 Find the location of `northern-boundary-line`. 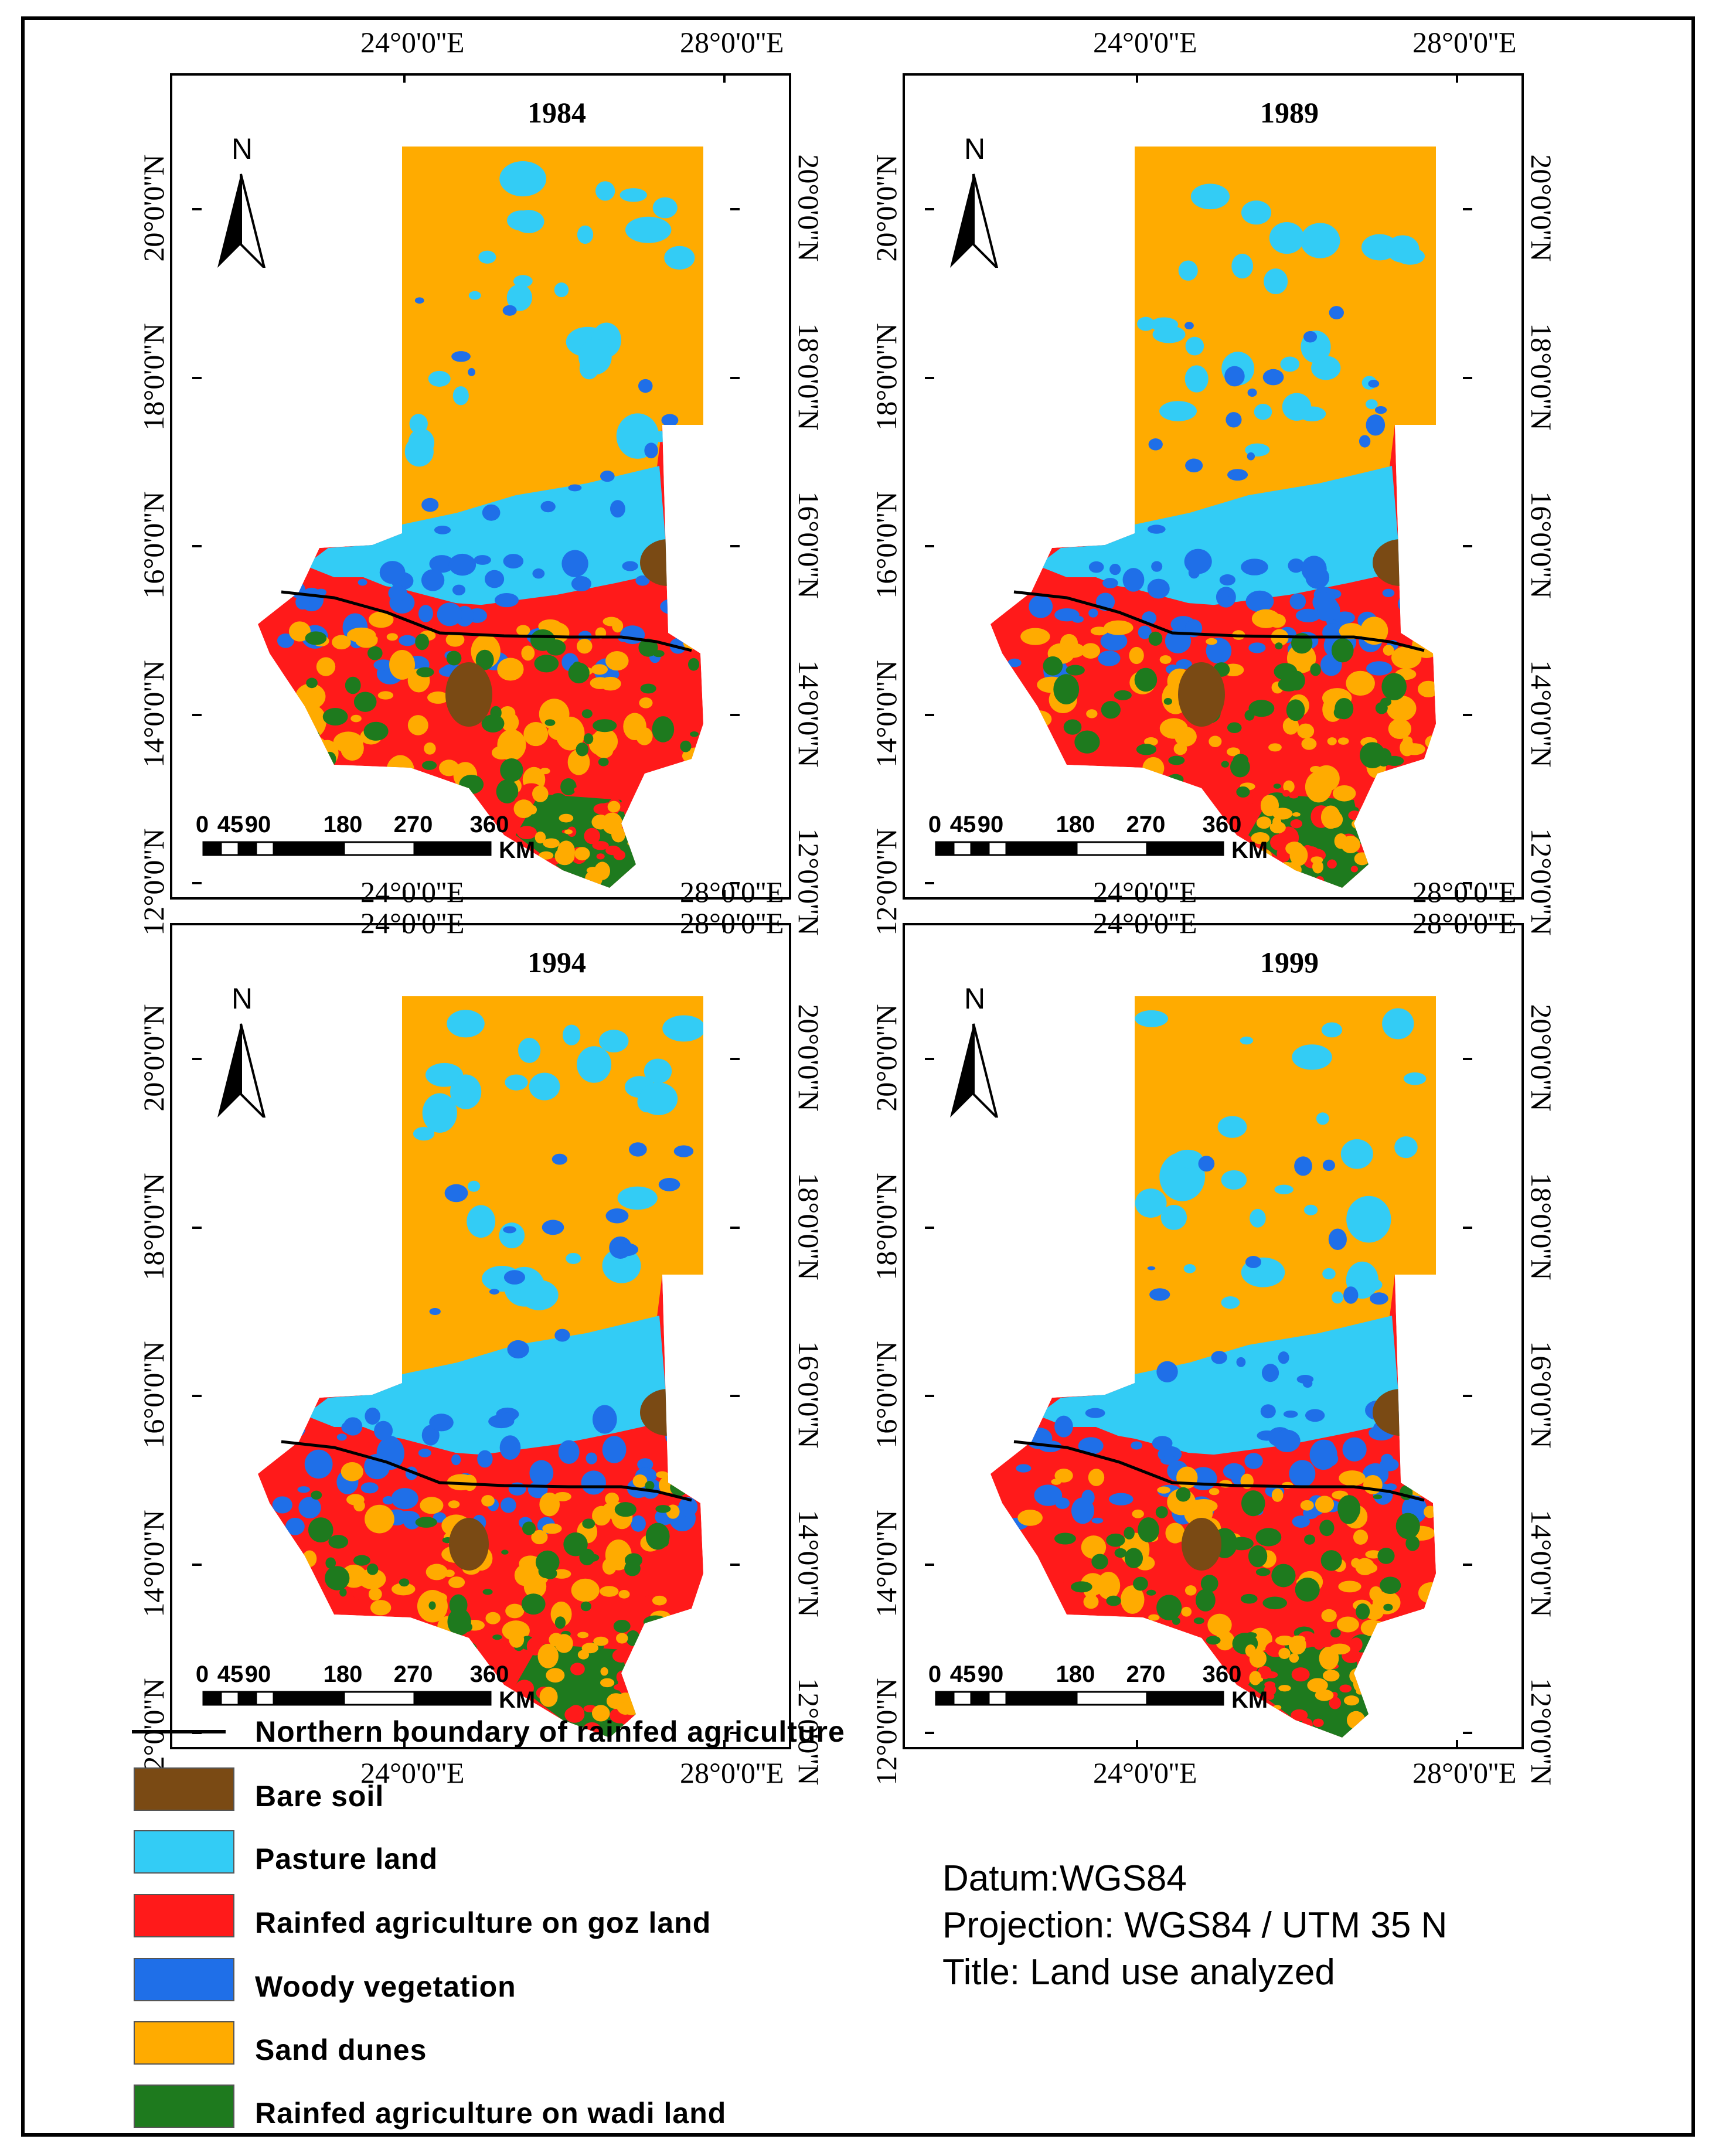

northern-boundary-line is located at coordinates (486, 1471).